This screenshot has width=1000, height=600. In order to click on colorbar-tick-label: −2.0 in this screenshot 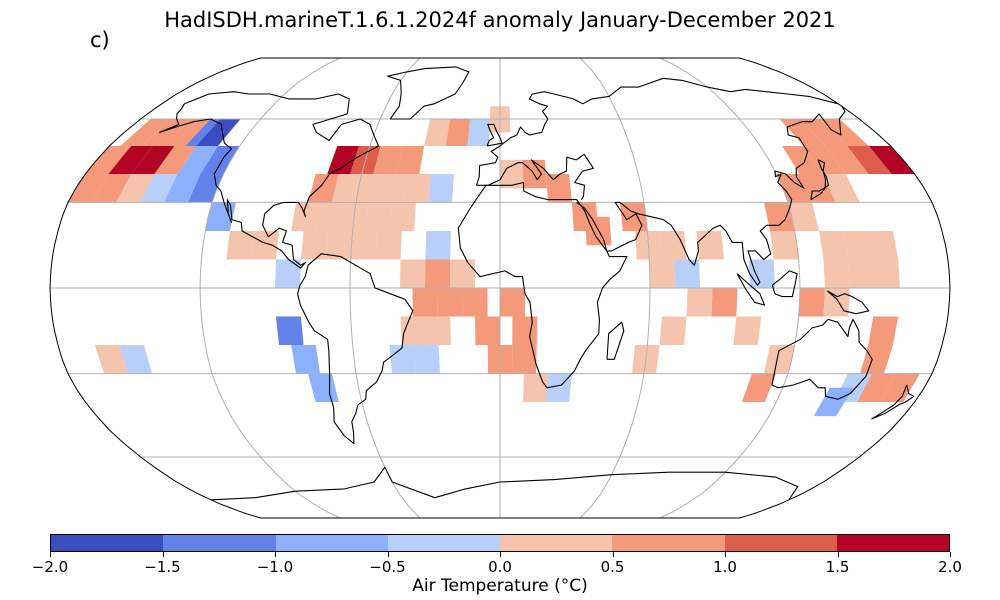, I will do `click(50, 567)`.